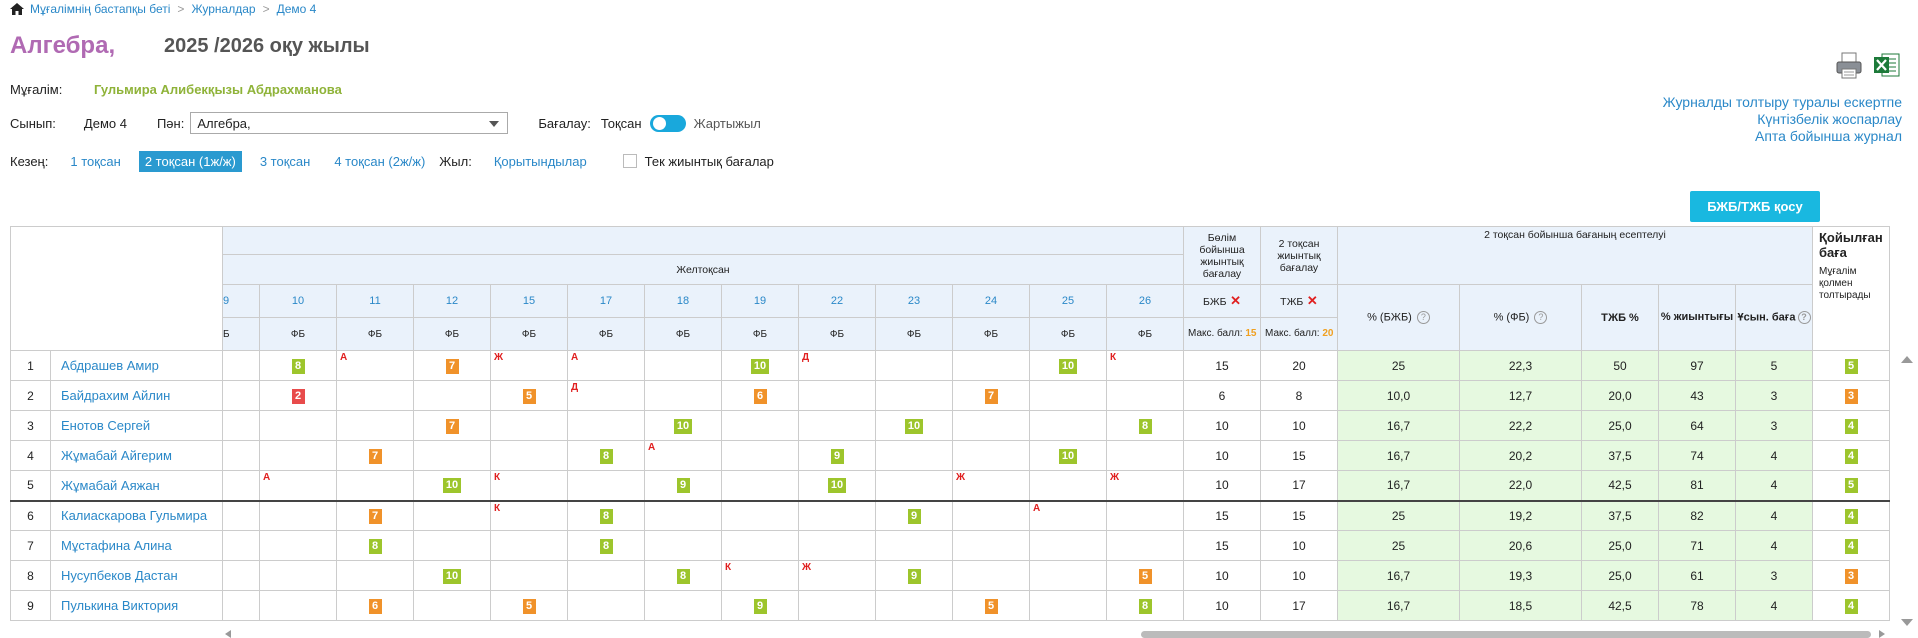  What do you see at coordinates (1907, 491) in the screenshot?
I see `vertical-scrollbar` at bounding box center [1907, 491].